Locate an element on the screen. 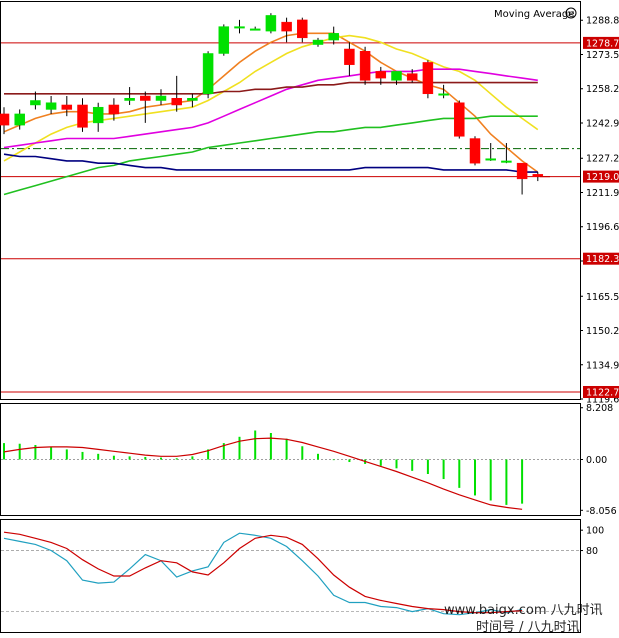 The width and height of the screenshot is (619, 638). macd-axis-label: 0.00 is located at coordinates (596, 460).